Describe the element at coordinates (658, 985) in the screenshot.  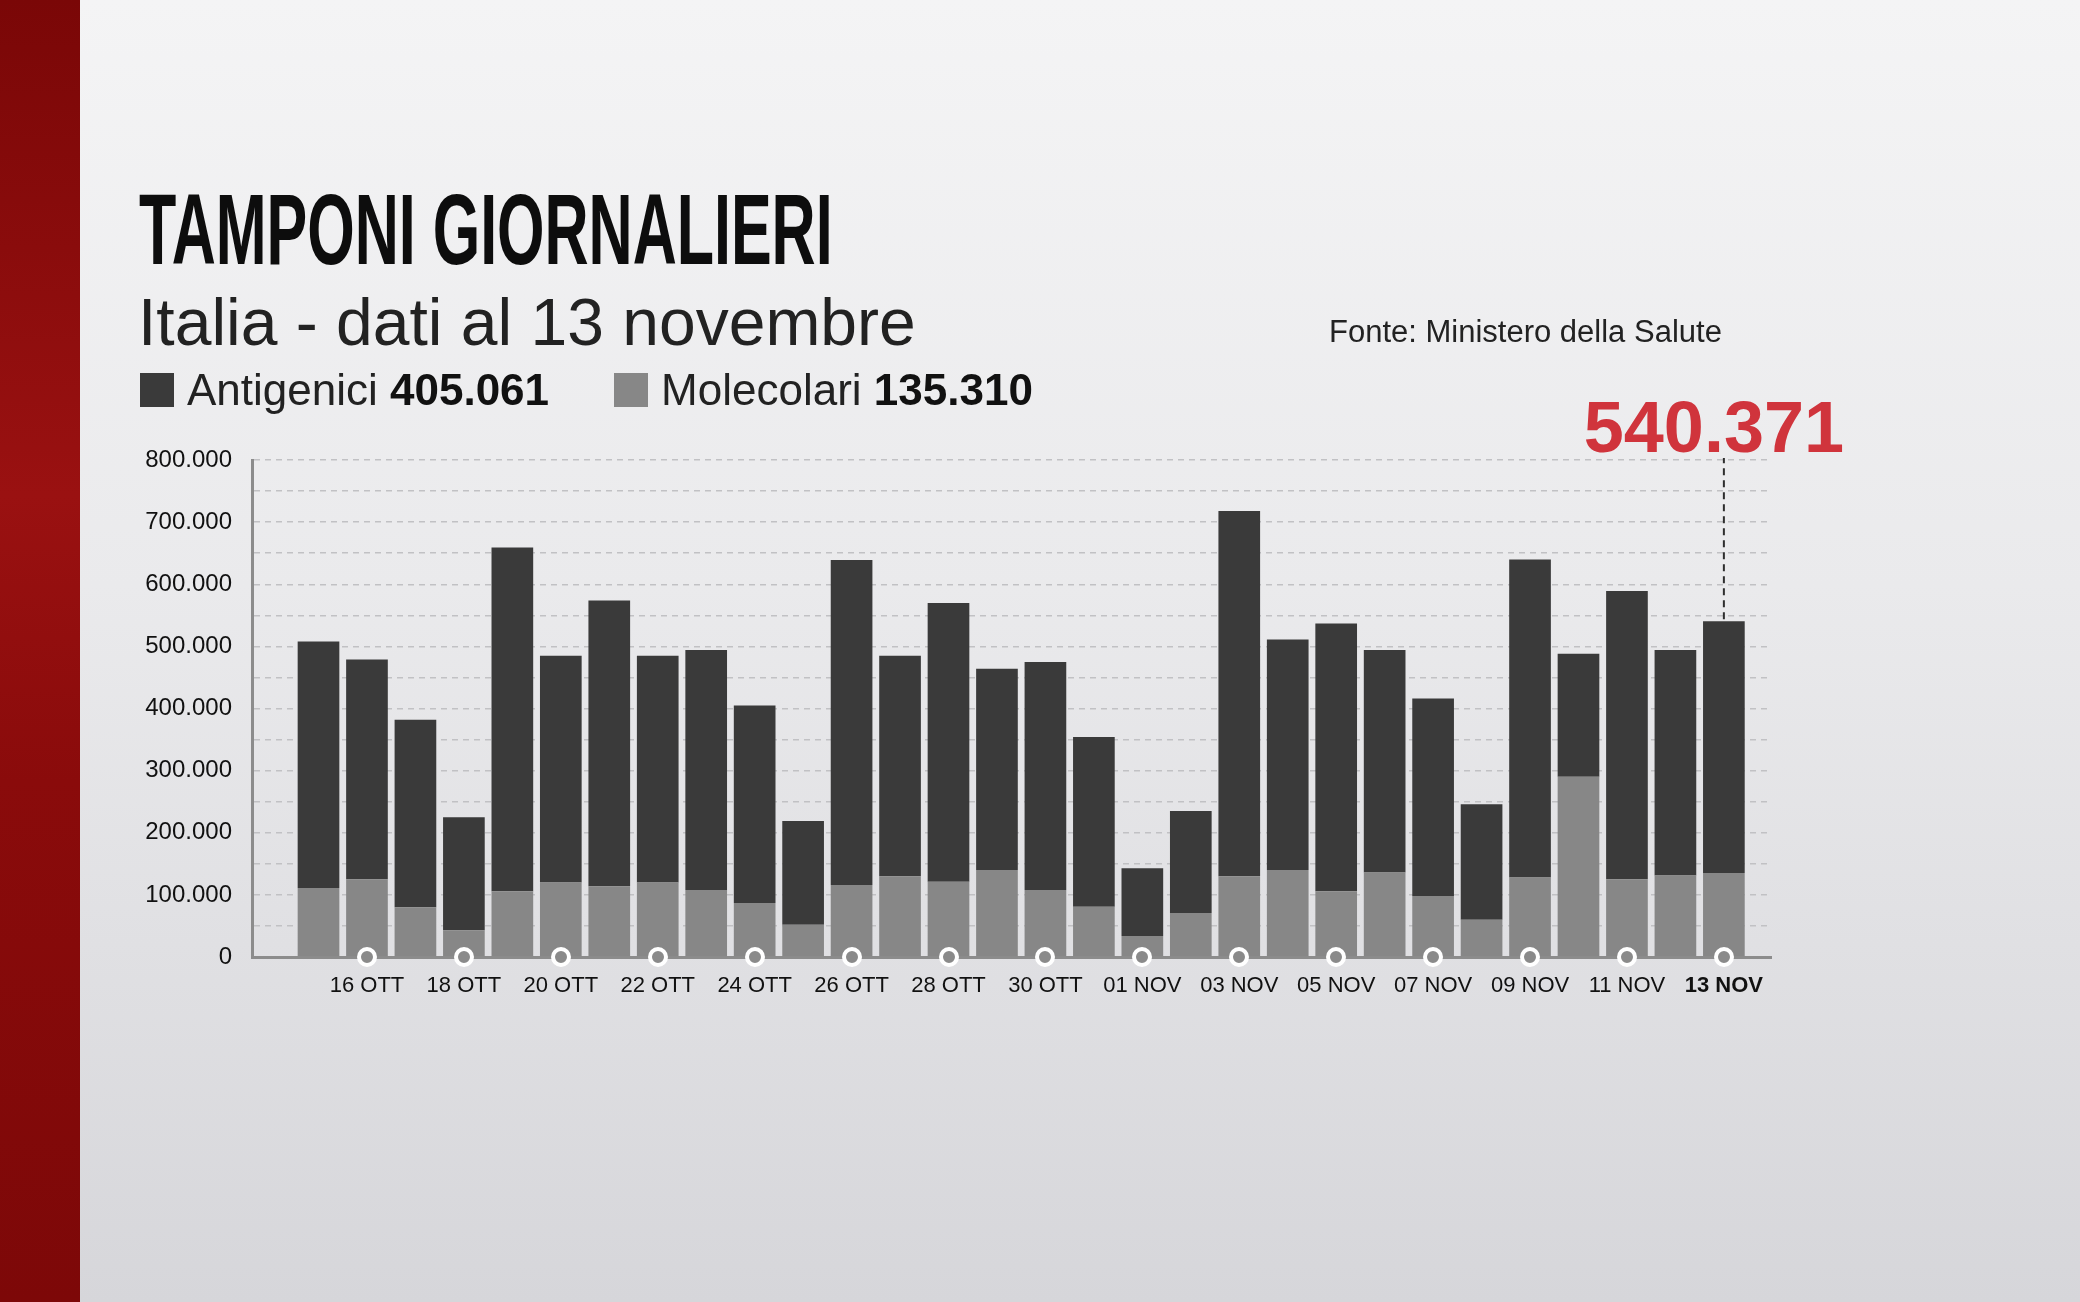
I see `x-tick-label: 22 OTT` at that location.